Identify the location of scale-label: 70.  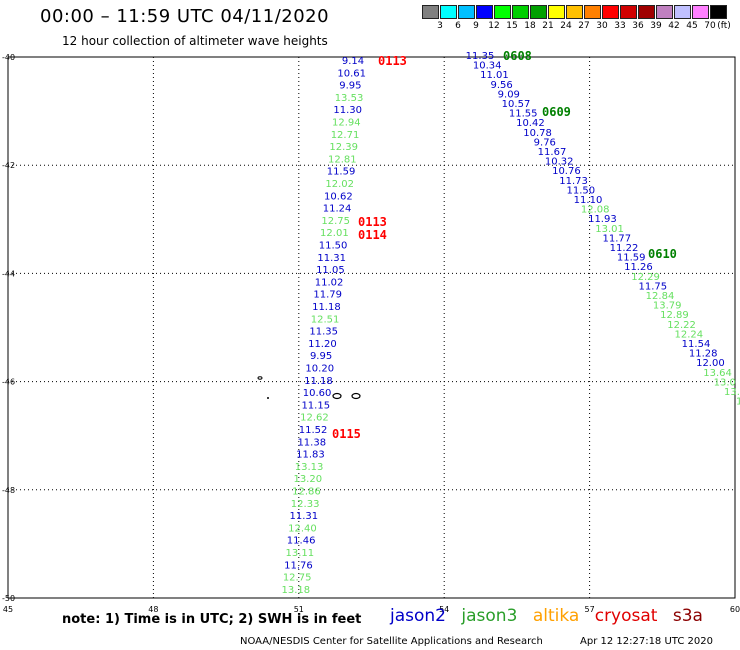
(710, 26).